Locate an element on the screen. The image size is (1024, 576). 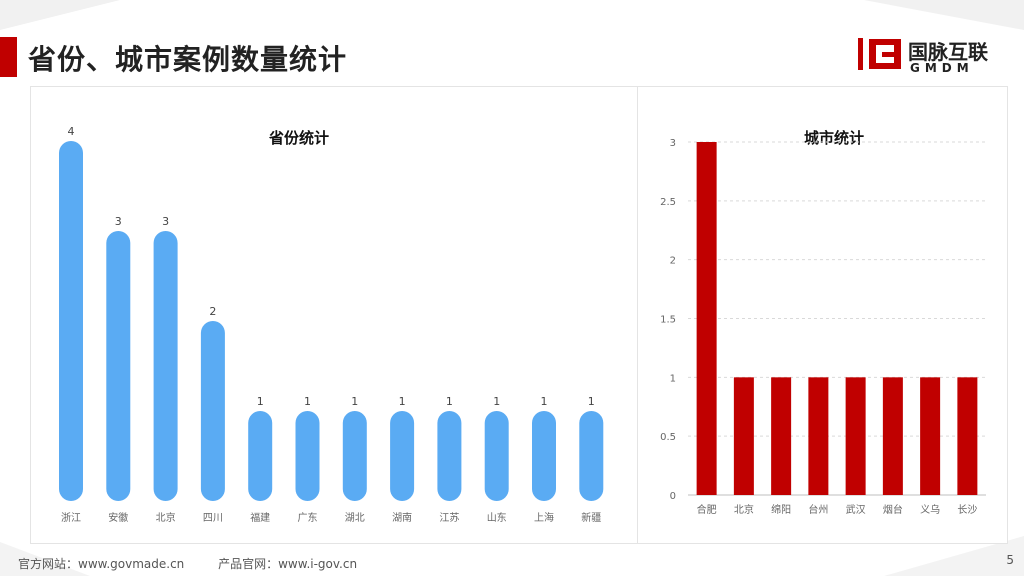
brand-logo: 国脉互联 GMDM is located at coordinates (933, 56).